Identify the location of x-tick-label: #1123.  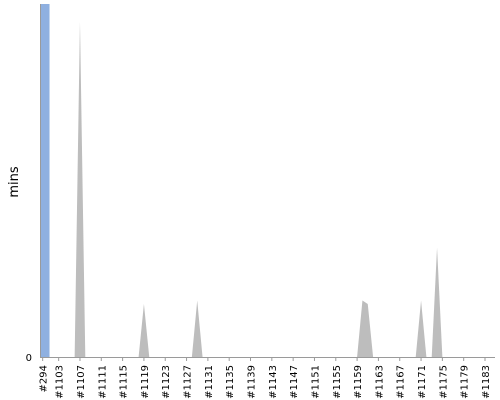
(166, 382).